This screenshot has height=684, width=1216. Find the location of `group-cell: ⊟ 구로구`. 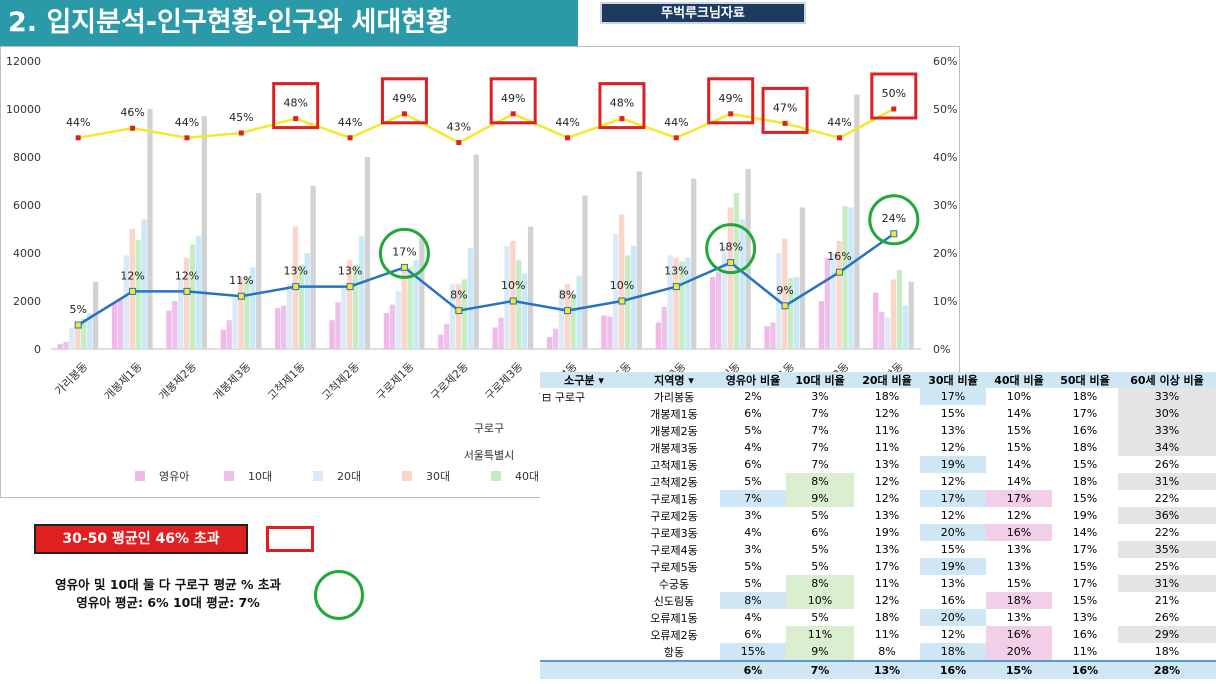

group-cell: ⊟ 구로구 is located at coordinates (564, 397).